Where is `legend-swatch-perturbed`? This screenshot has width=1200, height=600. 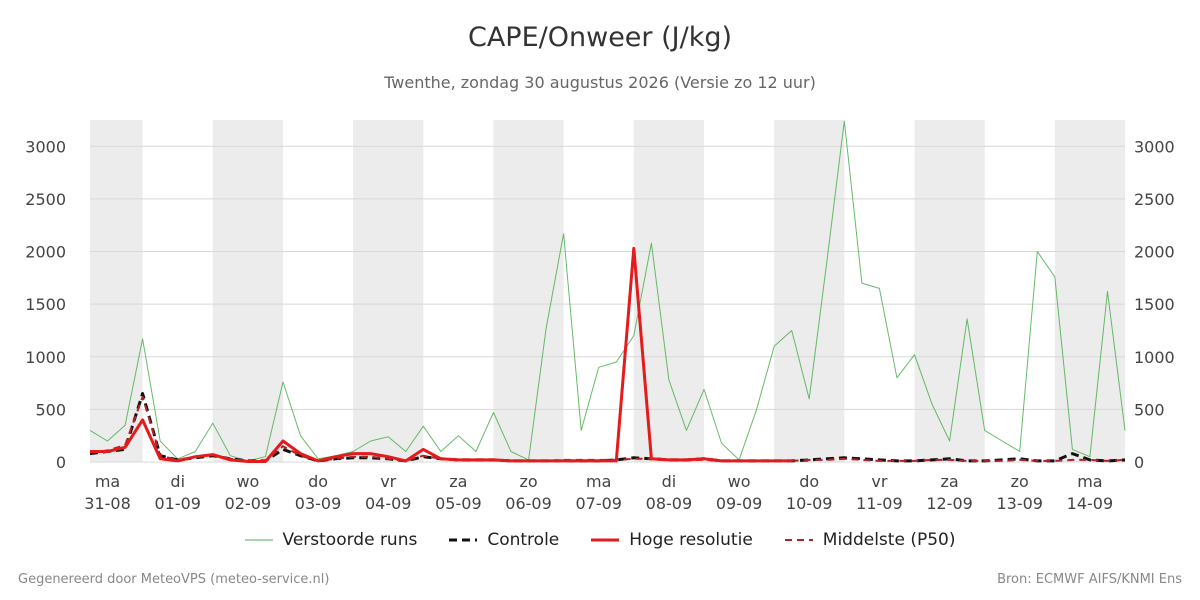 legend-swatch-perturbed is located at coordinates (258, 540).